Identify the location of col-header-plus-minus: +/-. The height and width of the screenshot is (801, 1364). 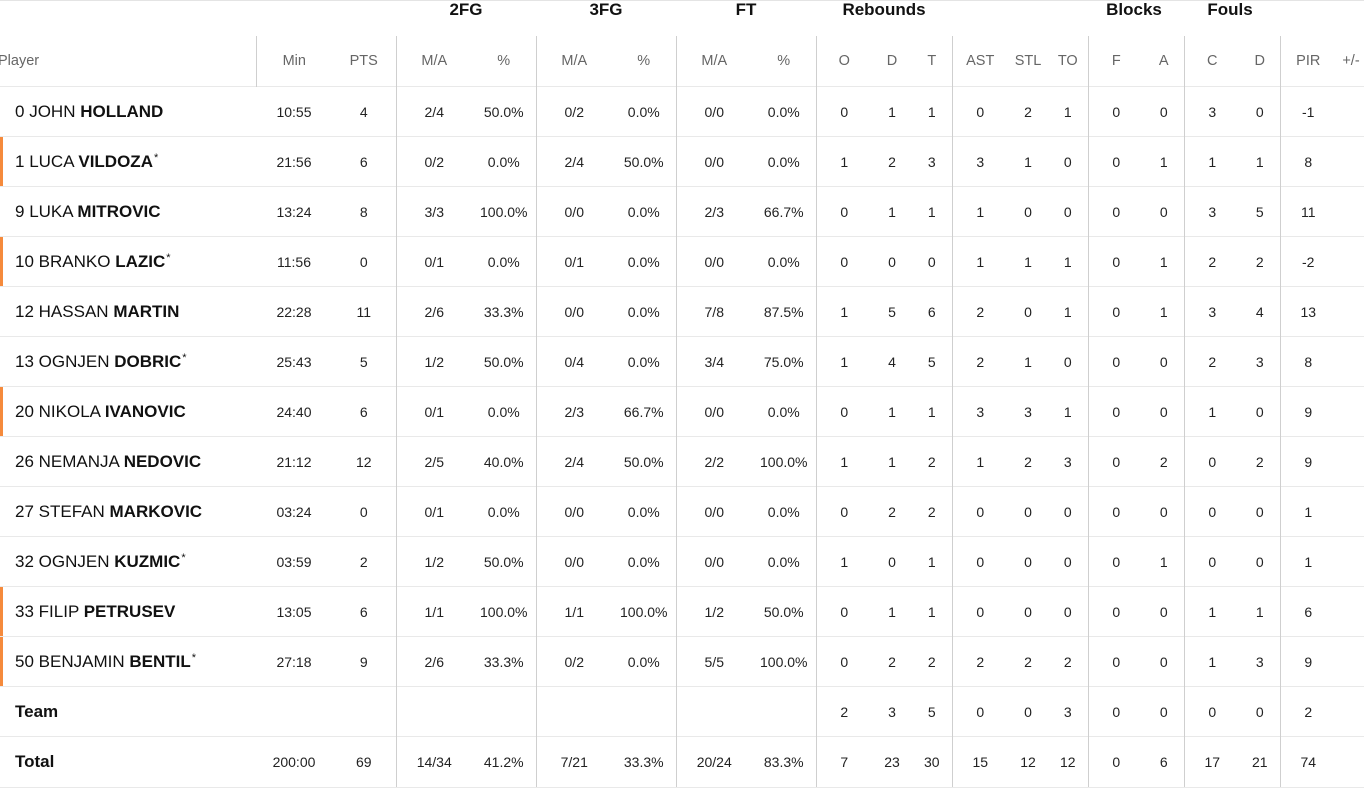
(1351, 61).